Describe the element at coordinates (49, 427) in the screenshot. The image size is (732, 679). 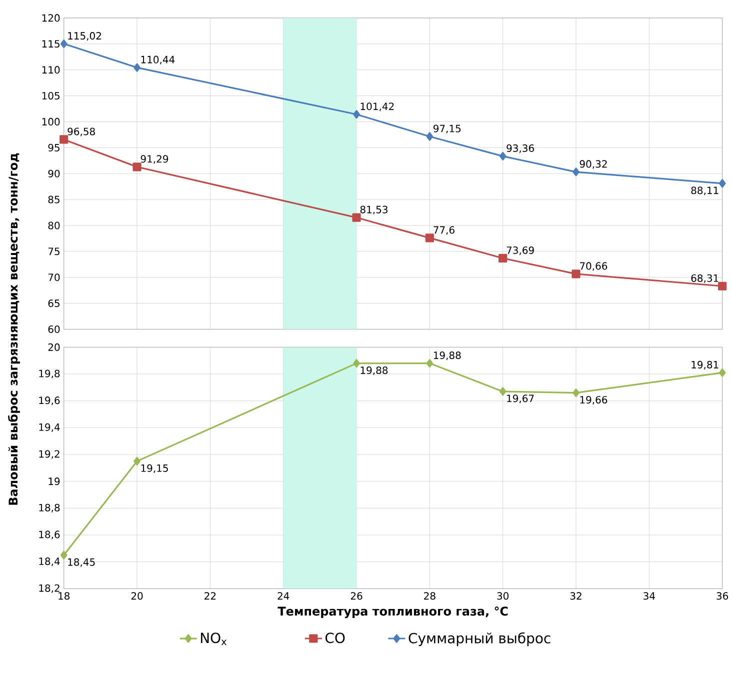
I see `y-tick-label: 19,4` at that location.